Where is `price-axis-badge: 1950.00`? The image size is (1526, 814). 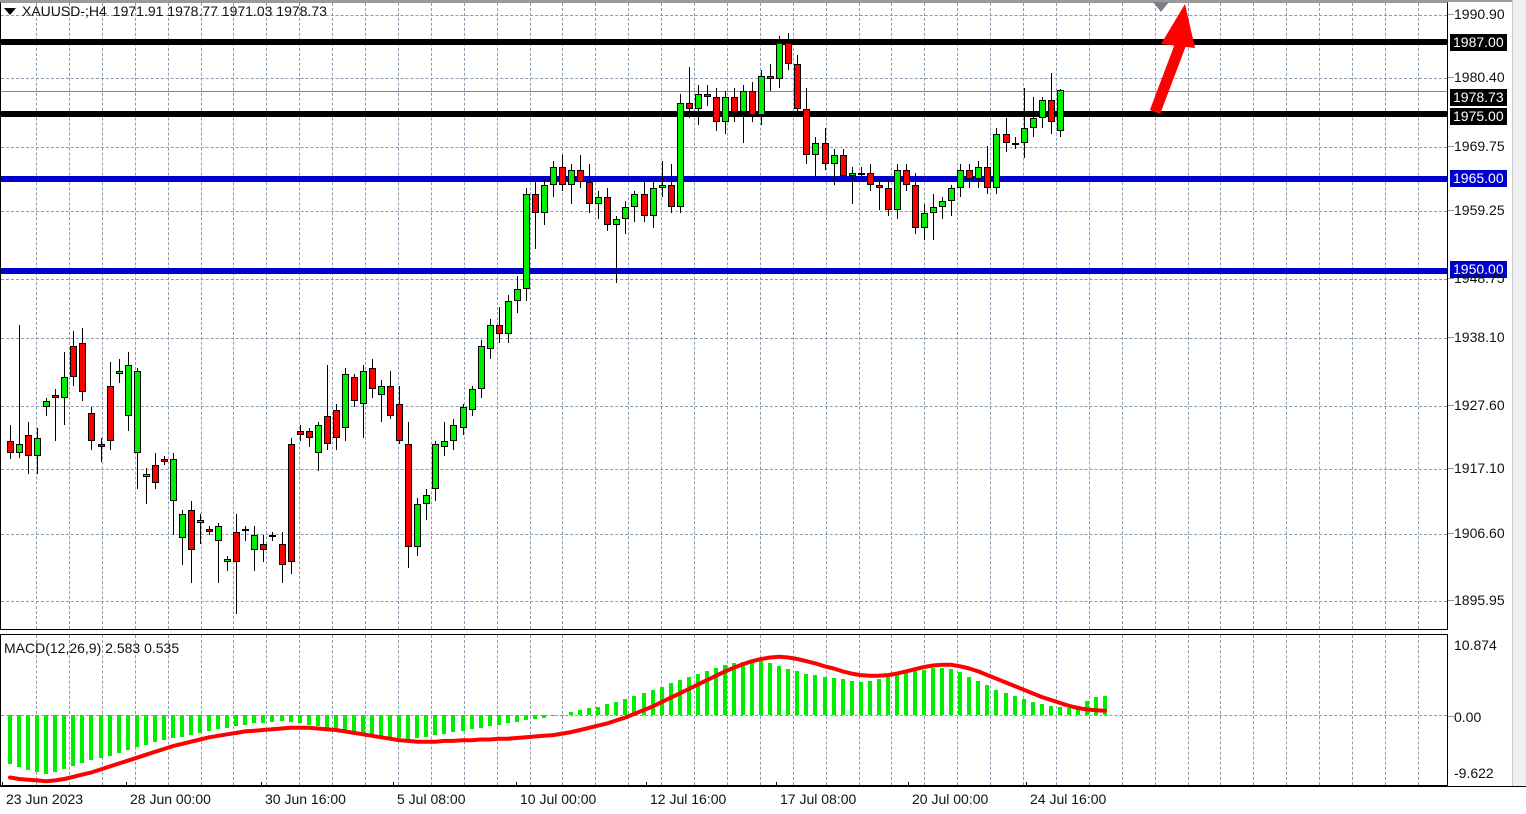 price-axis-badge: 1950.00 is located at coordinates (1478, 269).